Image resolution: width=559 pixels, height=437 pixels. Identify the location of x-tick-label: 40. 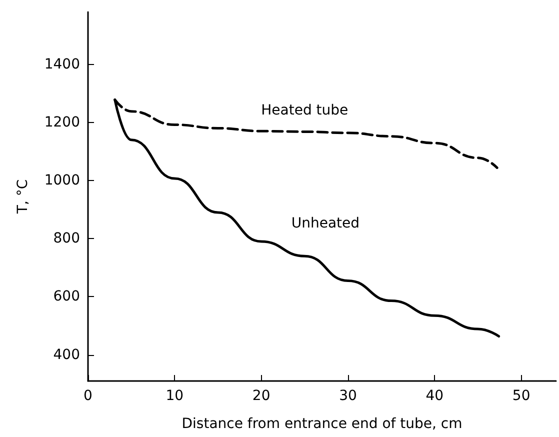
(435, 396).